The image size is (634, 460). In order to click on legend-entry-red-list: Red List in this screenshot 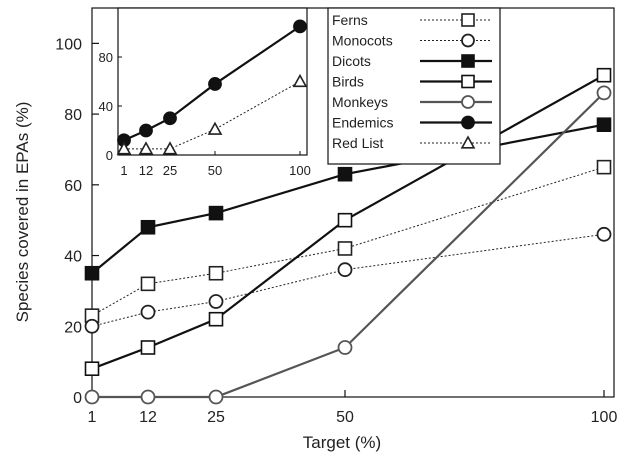, I will do `click(412, 143)`.